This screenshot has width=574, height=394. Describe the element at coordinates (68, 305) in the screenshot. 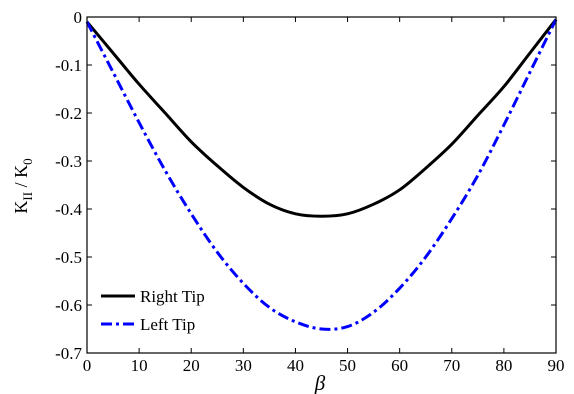

I see `y-tick-label: -0.6` at that location.